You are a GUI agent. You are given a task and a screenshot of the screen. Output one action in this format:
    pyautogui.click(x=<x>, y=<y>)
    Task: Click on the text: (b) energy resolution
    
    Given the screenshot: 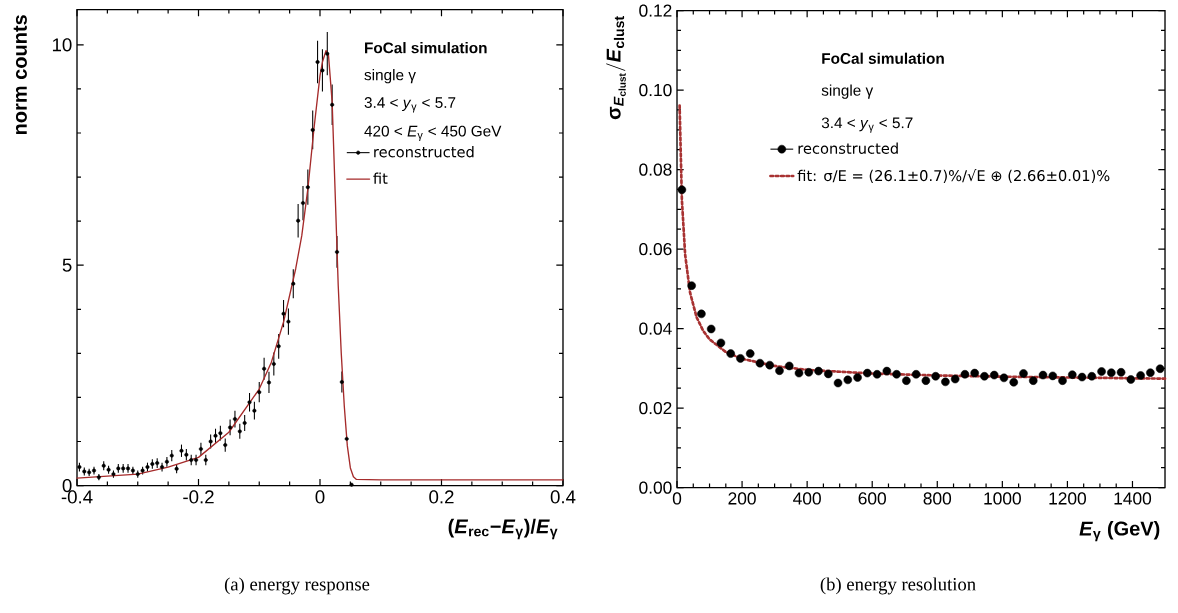 What is the action you would take?
    pyautogui.click(x=898, y=586)
    